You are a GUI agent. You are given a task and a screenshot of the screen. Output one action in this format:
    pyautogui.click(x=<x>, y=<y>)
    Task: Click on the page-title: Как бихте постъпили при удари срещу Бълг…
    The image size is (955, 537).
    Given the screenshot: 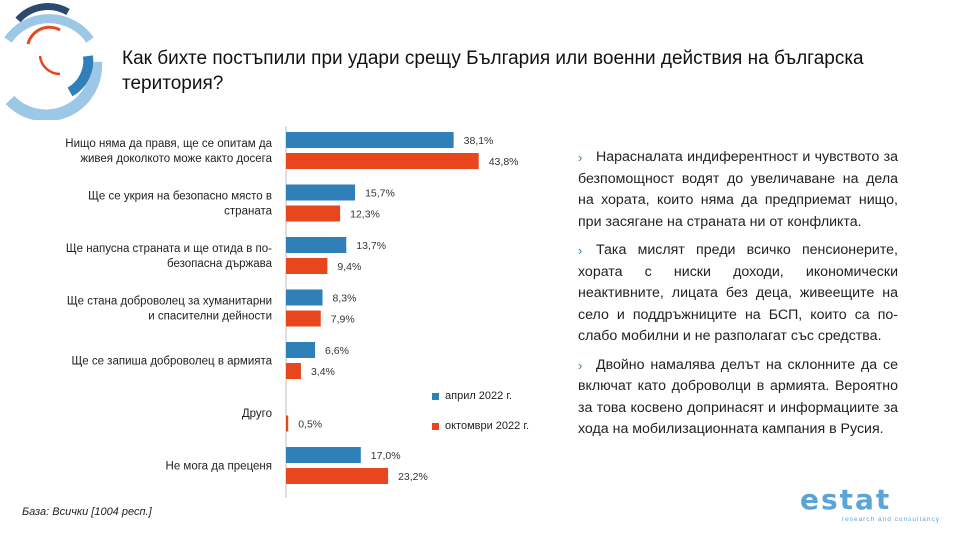 What is the action you would take?
    pyautogui.click(x=493, y=71)
    